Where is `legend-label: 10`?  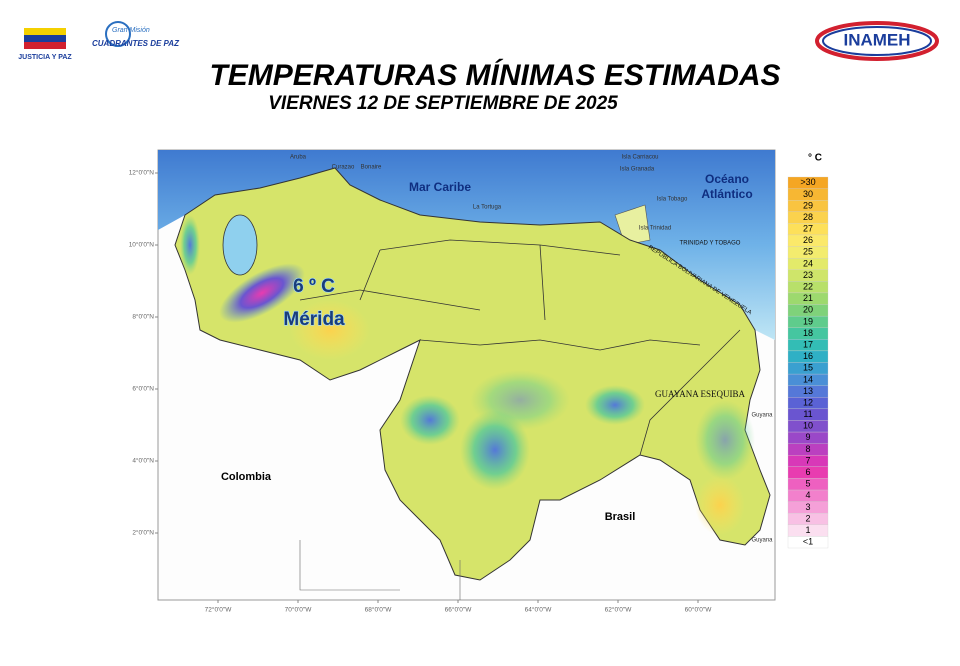
legend-label: 10 is located at coordinates (808, 426).